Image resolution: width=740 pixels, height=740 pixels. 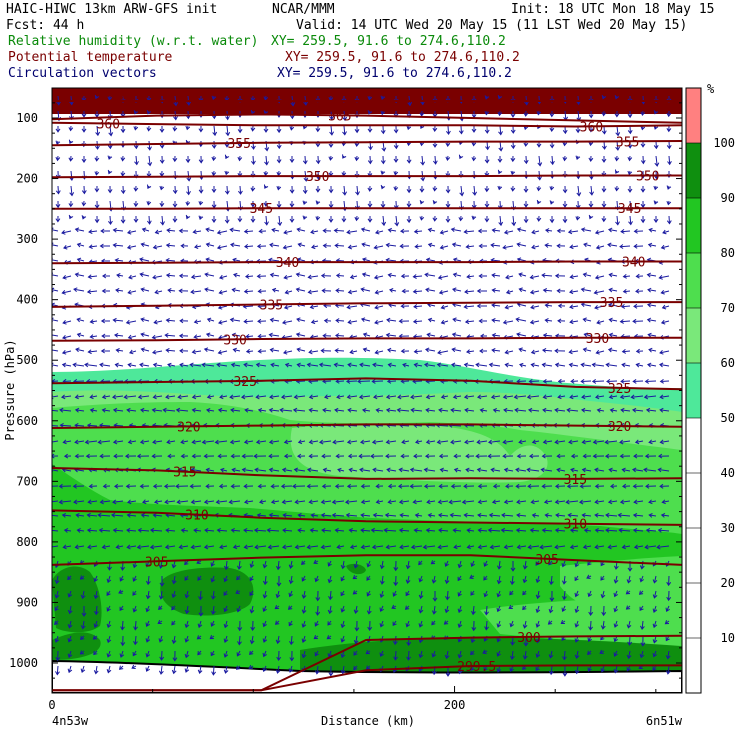 What do you see at coordinates (388, 41) in the screenshot?
I see `field-rh-xy: XY= 259.5, 91.6 to 274.6,110.2` at bounding box center [388, 41].